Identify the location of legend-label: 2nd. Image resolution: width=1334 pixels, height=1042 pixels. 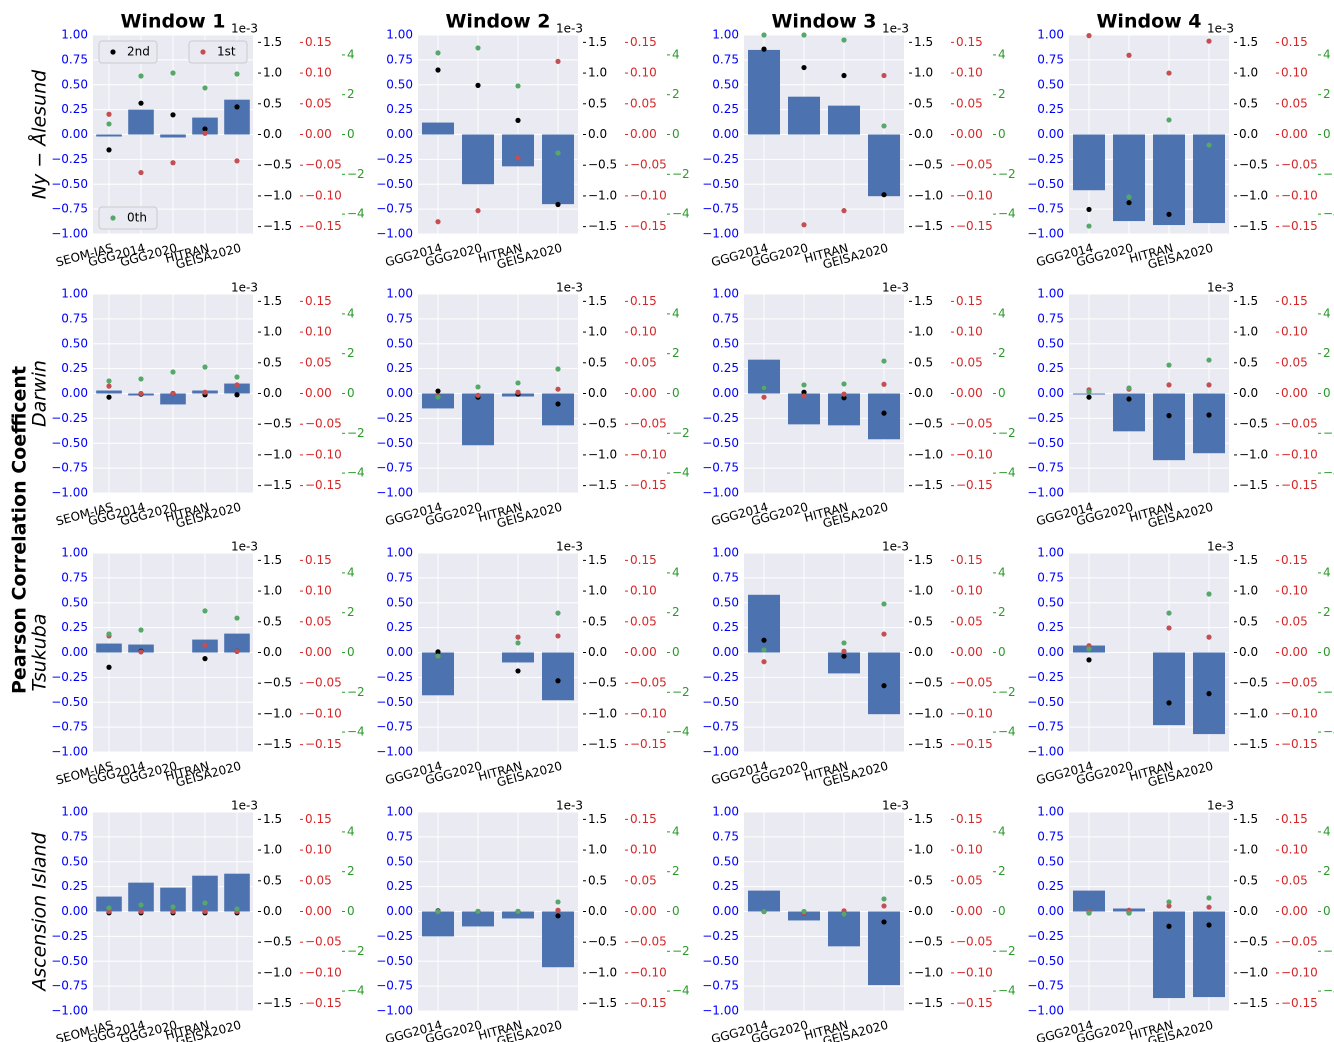
(138, 52).